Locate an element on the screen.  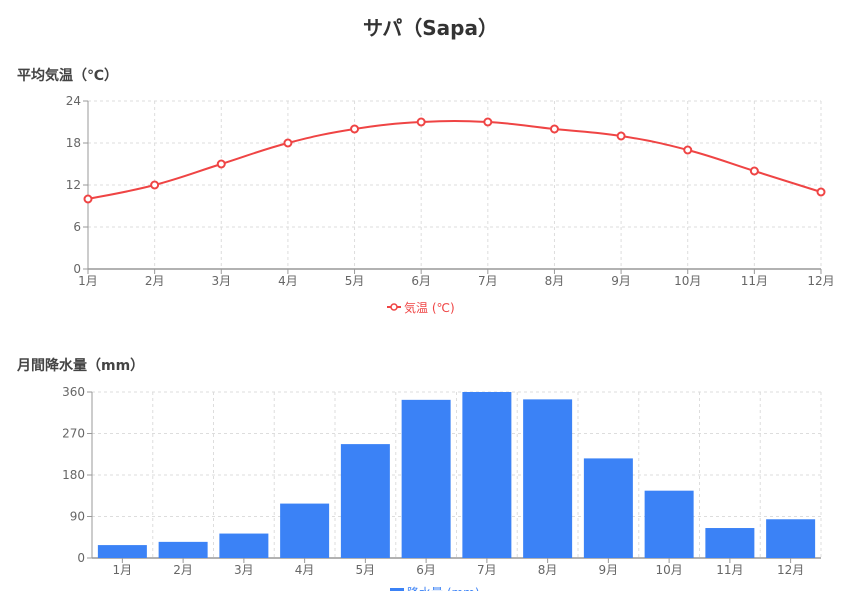
temperature-line is located at coordinates (454, 159).